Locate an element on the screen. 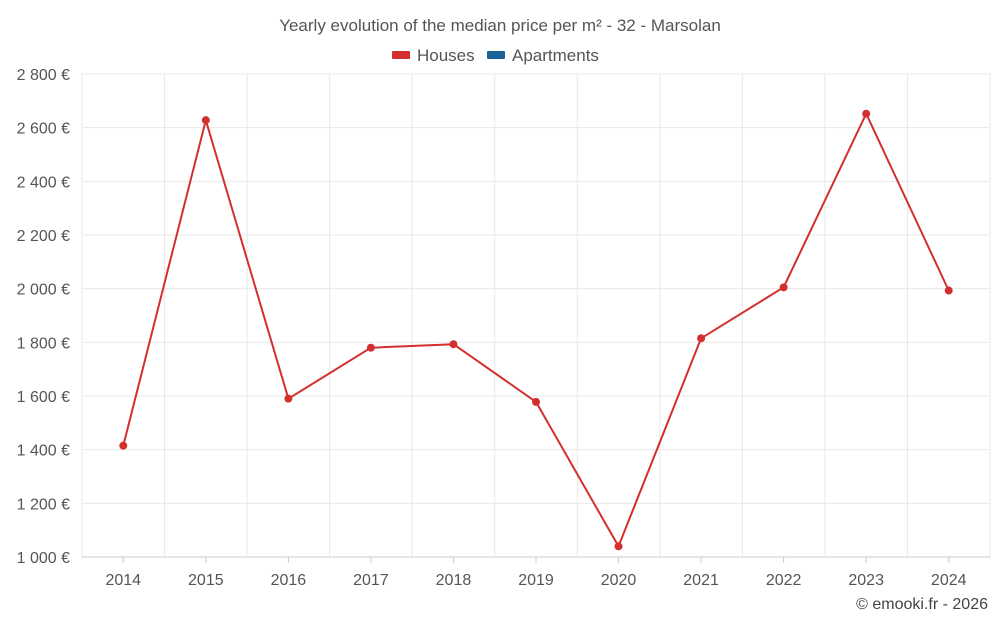  y-tick-label: 1 400 € is located at coordinates (43, 451).